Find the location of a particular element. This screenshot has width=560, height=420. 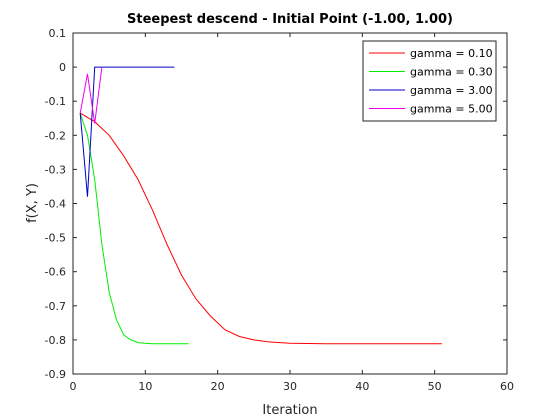

y-tick-label: 0.1 is located at coordinates (58, 33).